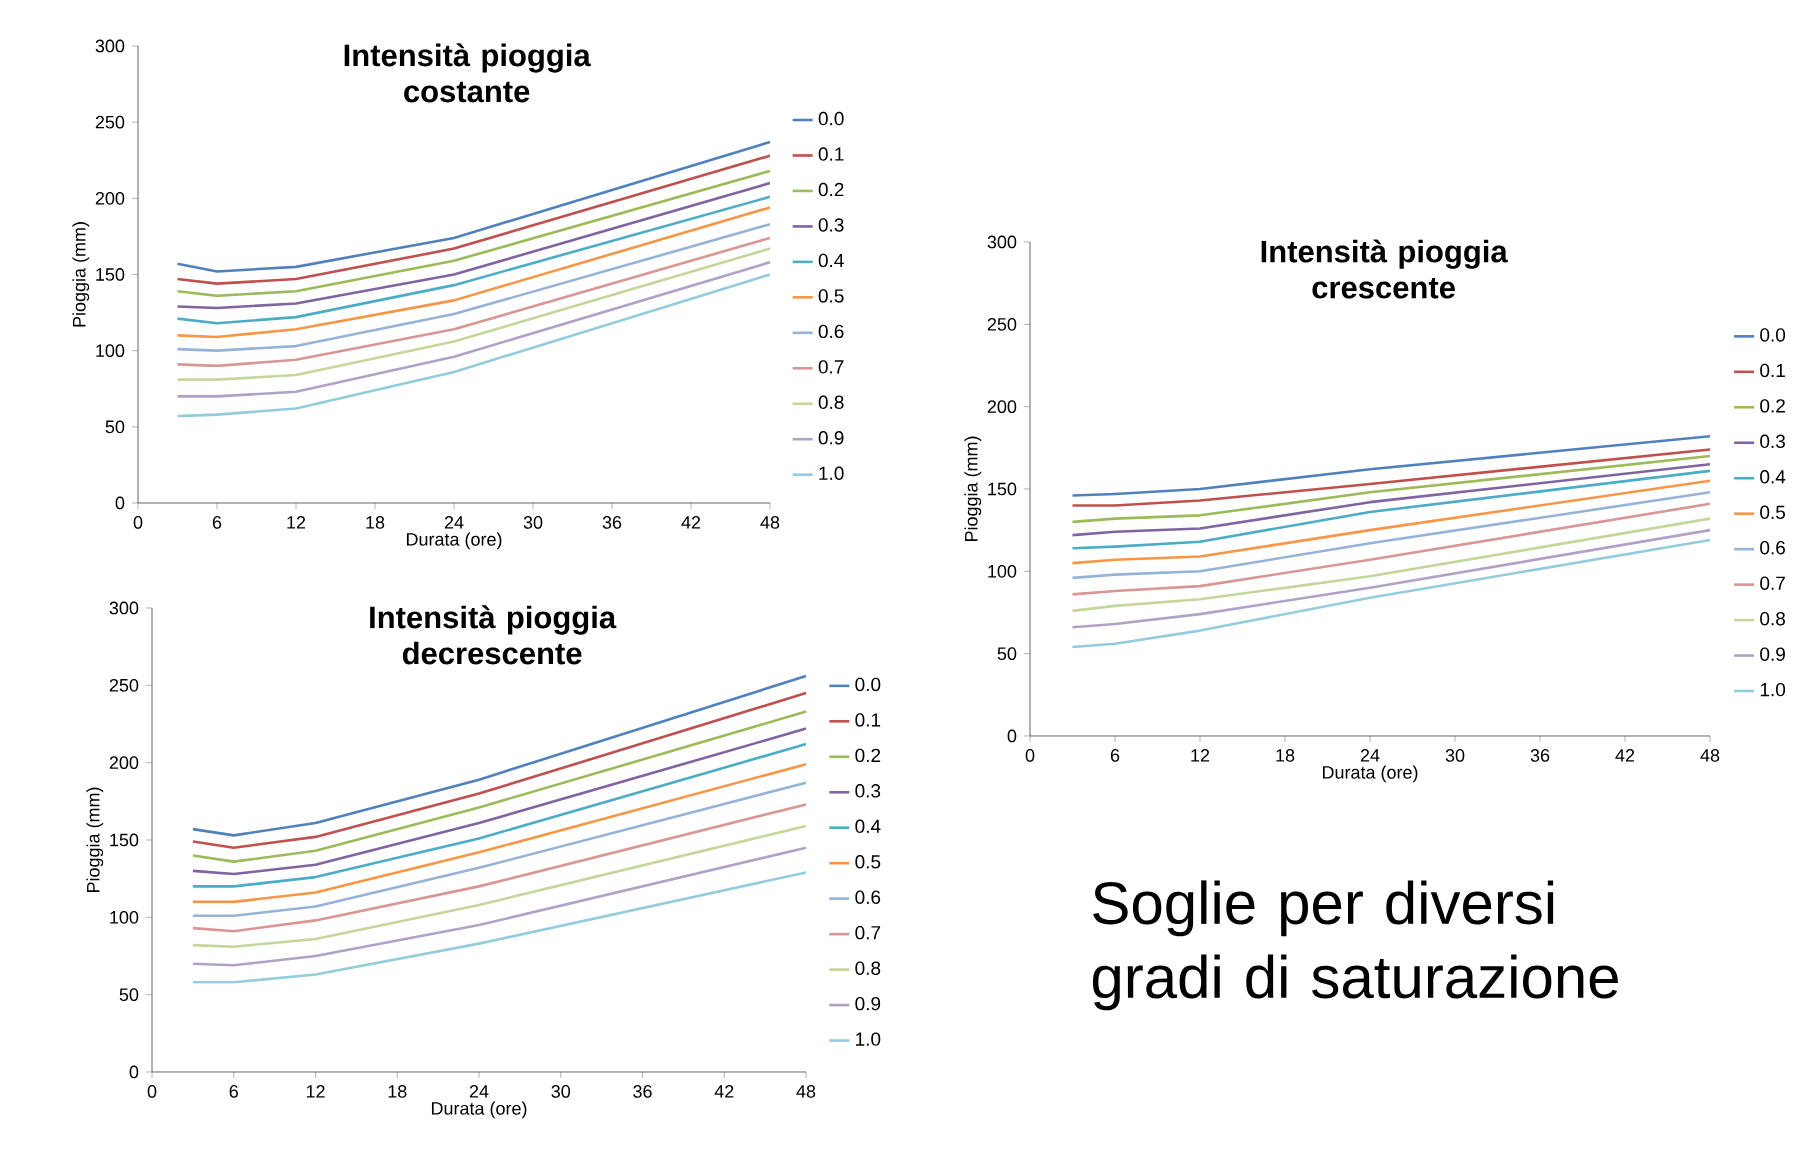 The image size is (1808, 1160). What do you see at coordinates (1355, 945) in the screenshot?
I see `text: Soglie per diversi gradi di saturazione` at bounding box center [1355, 945].